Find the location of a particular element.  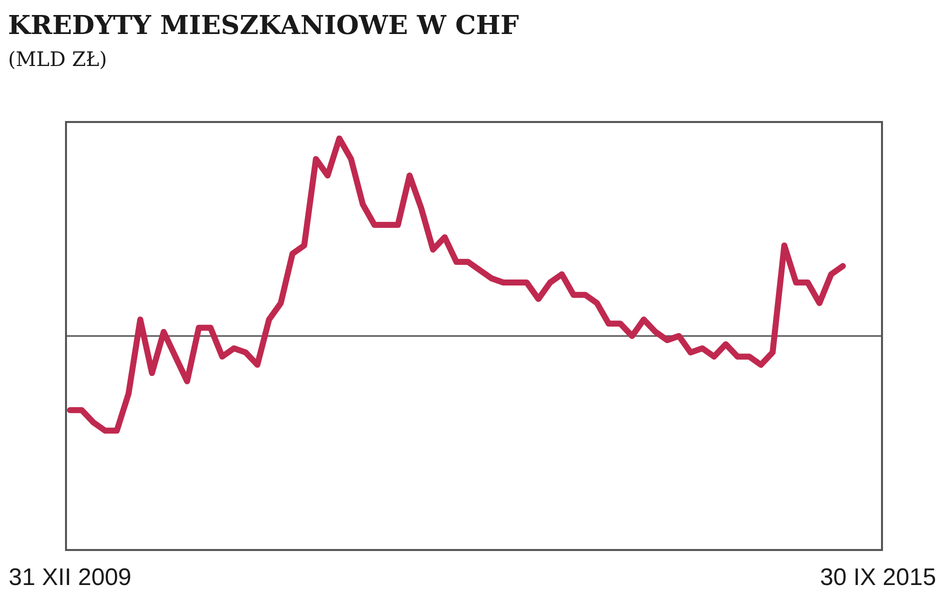

x-tick-label: 30 IX 2015 is located at coordinates (878, 577).